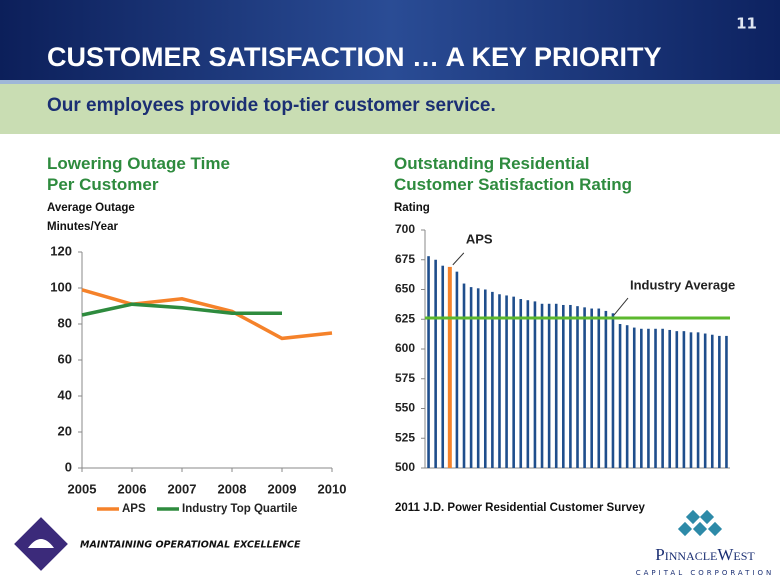 This screenshot has height=585, width=780. What do you see at coordinates (405, 289) in the screenshot?
I see `y-tick-label: 650` at bounding box center [405, 289].